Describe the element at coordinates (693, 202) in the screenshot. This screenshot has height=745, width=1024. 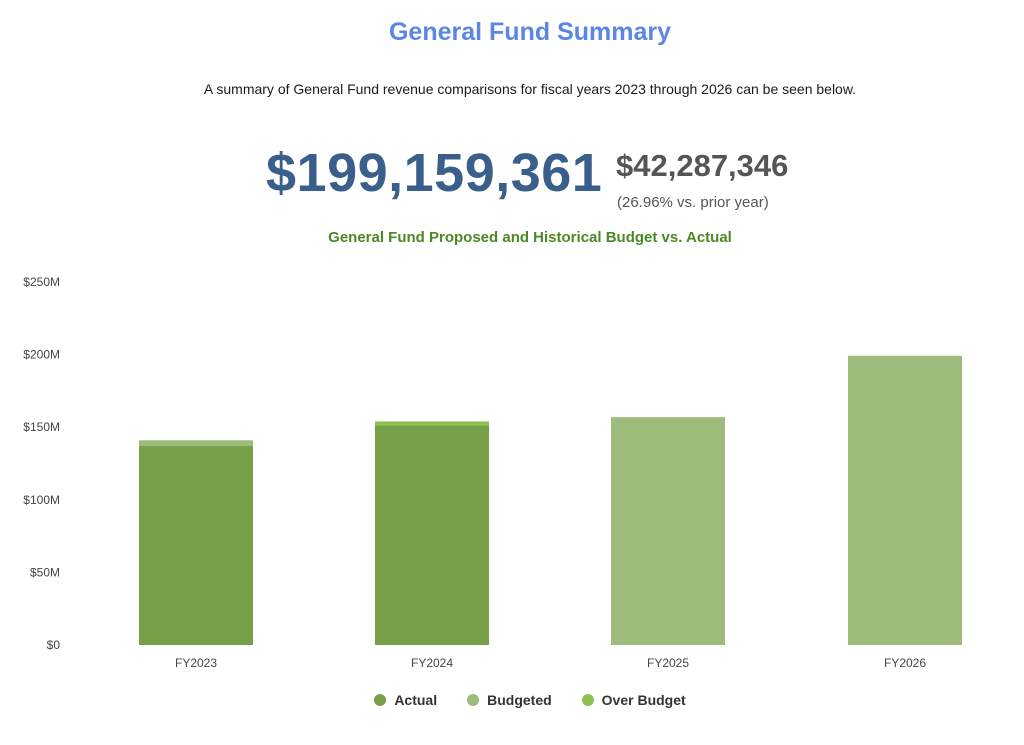
I see `change-percent: (26.96% vs. prior year)` at that location.